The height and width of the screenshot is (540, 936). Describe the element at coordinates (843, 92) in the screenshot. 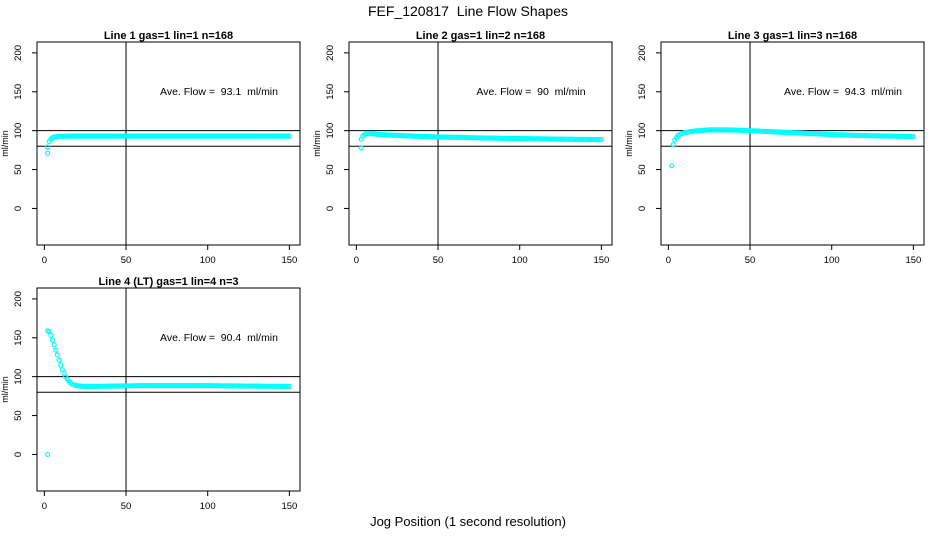

I see `ave-flow-annotation: Ave. Flow = 94.3 ml/min` at that location.